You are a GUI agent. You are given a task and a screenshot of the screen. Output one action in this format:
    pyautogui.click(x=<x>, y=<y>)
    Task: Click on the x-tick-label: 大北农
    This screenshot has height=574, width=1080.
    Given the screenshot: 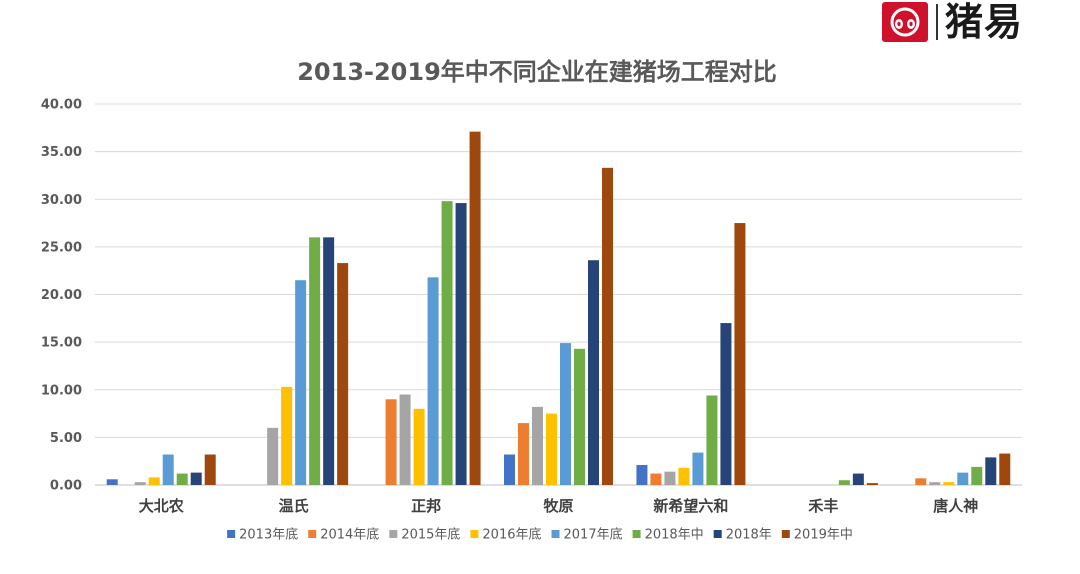 What is the action you would take?
    pyautogui.click(x=161, y=506)
    